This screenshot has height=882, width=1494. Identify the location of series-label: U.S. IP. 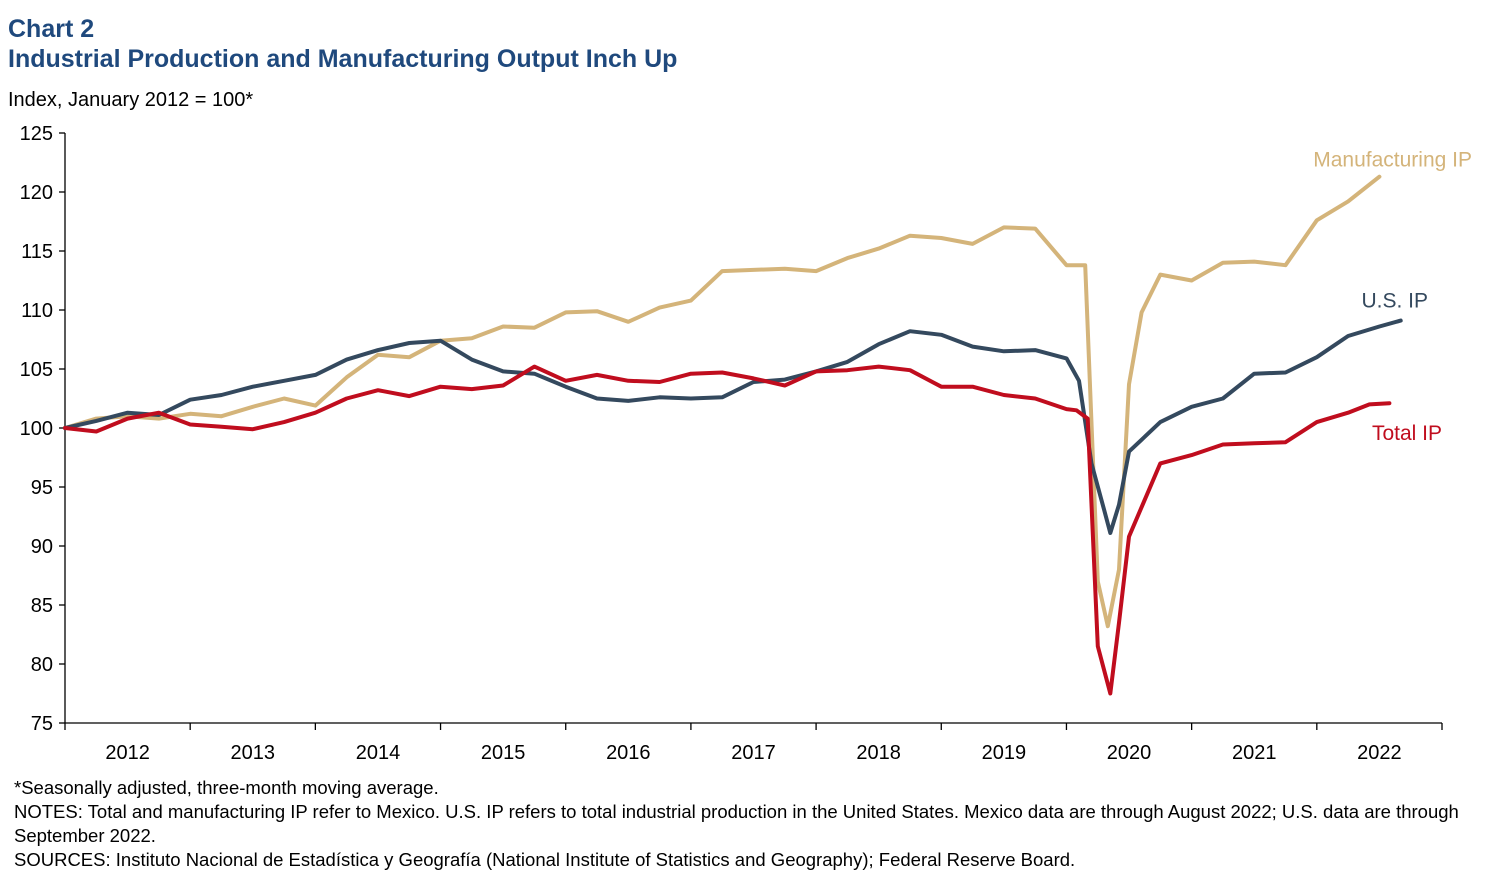
(1394, 301).